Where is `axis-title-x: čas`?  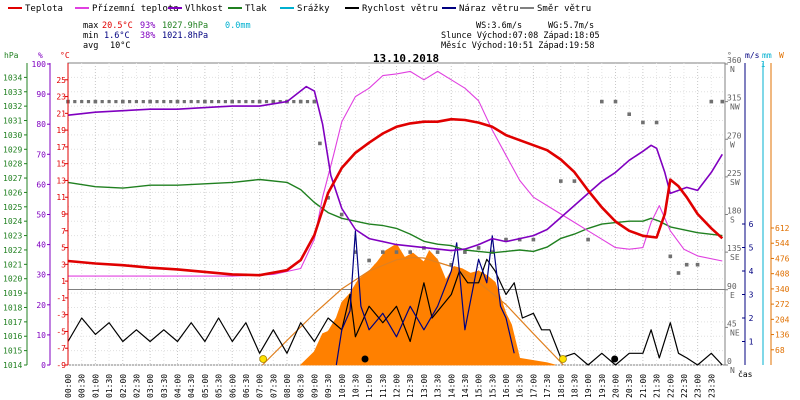 axis-title-x: čas is located at coordinates (745, 374).